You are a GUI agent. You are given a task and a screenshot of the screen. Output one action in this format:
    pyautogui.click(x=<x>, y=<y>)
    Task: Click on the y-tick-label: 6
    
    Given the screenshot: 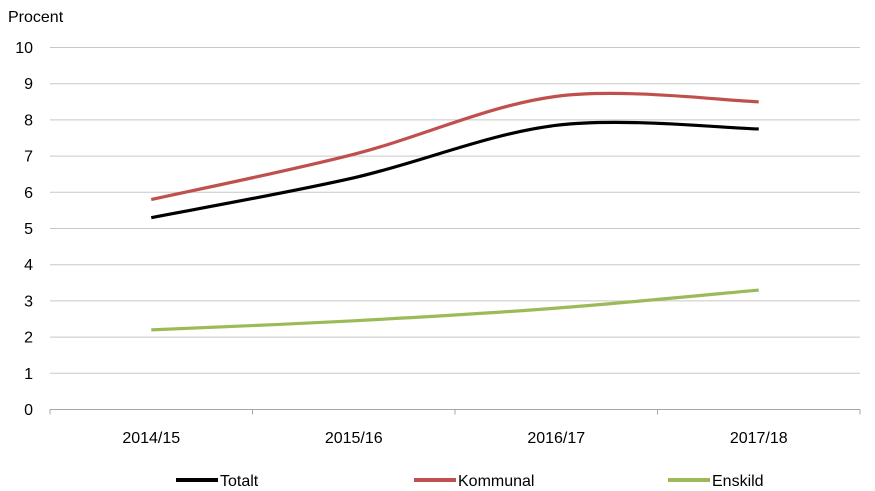 What is the action you would take?
    pyautogui.click(x=28, y=193)
    